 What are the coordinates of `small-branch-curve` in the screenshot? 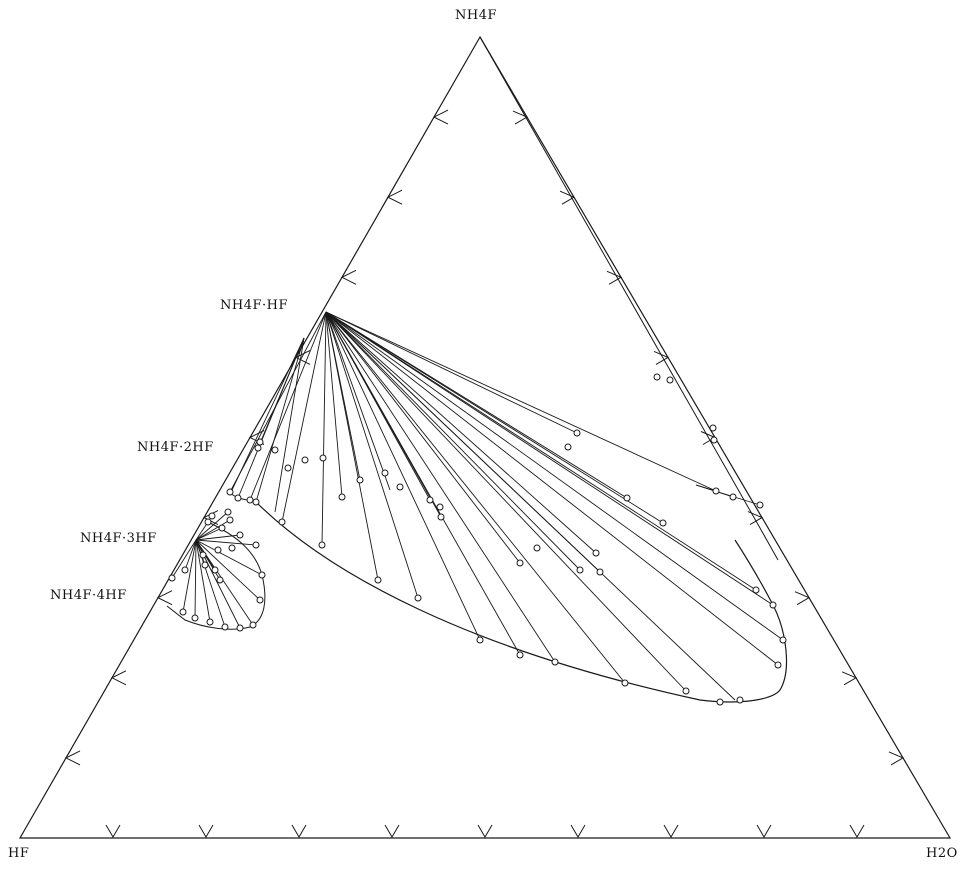 It's located at (216, 575).